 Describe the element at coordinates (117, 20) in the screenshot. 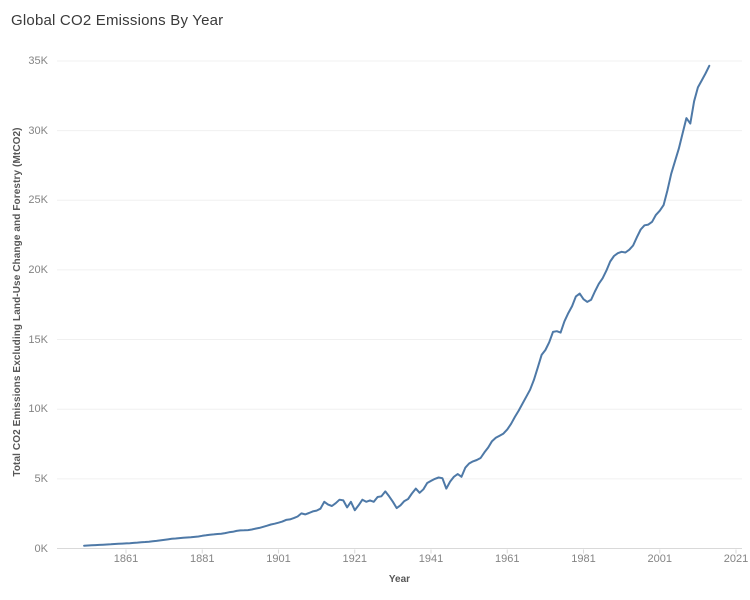

I see `chart-title: Global CO2 Emissions By Year` at that location.